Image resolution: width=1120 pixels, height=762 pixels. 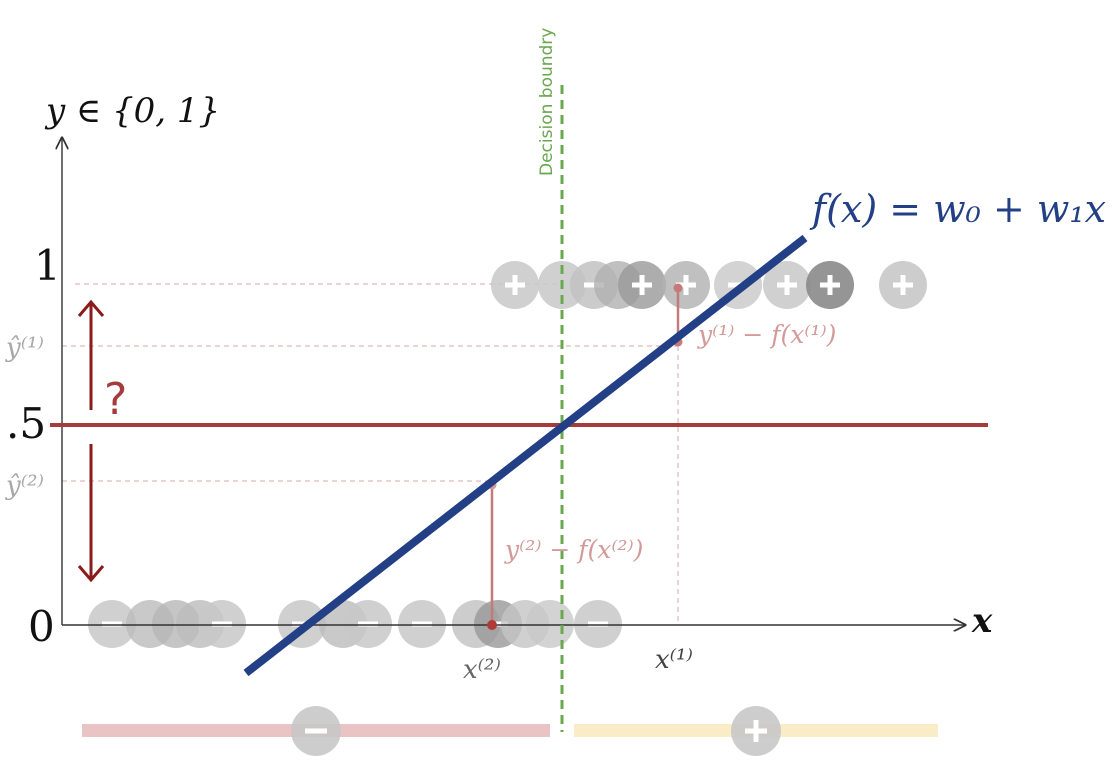 What do you see at coordinates (47, 265) in the screenshot?
I see `tick-label-1: 1` at bounding box center [47, 265].